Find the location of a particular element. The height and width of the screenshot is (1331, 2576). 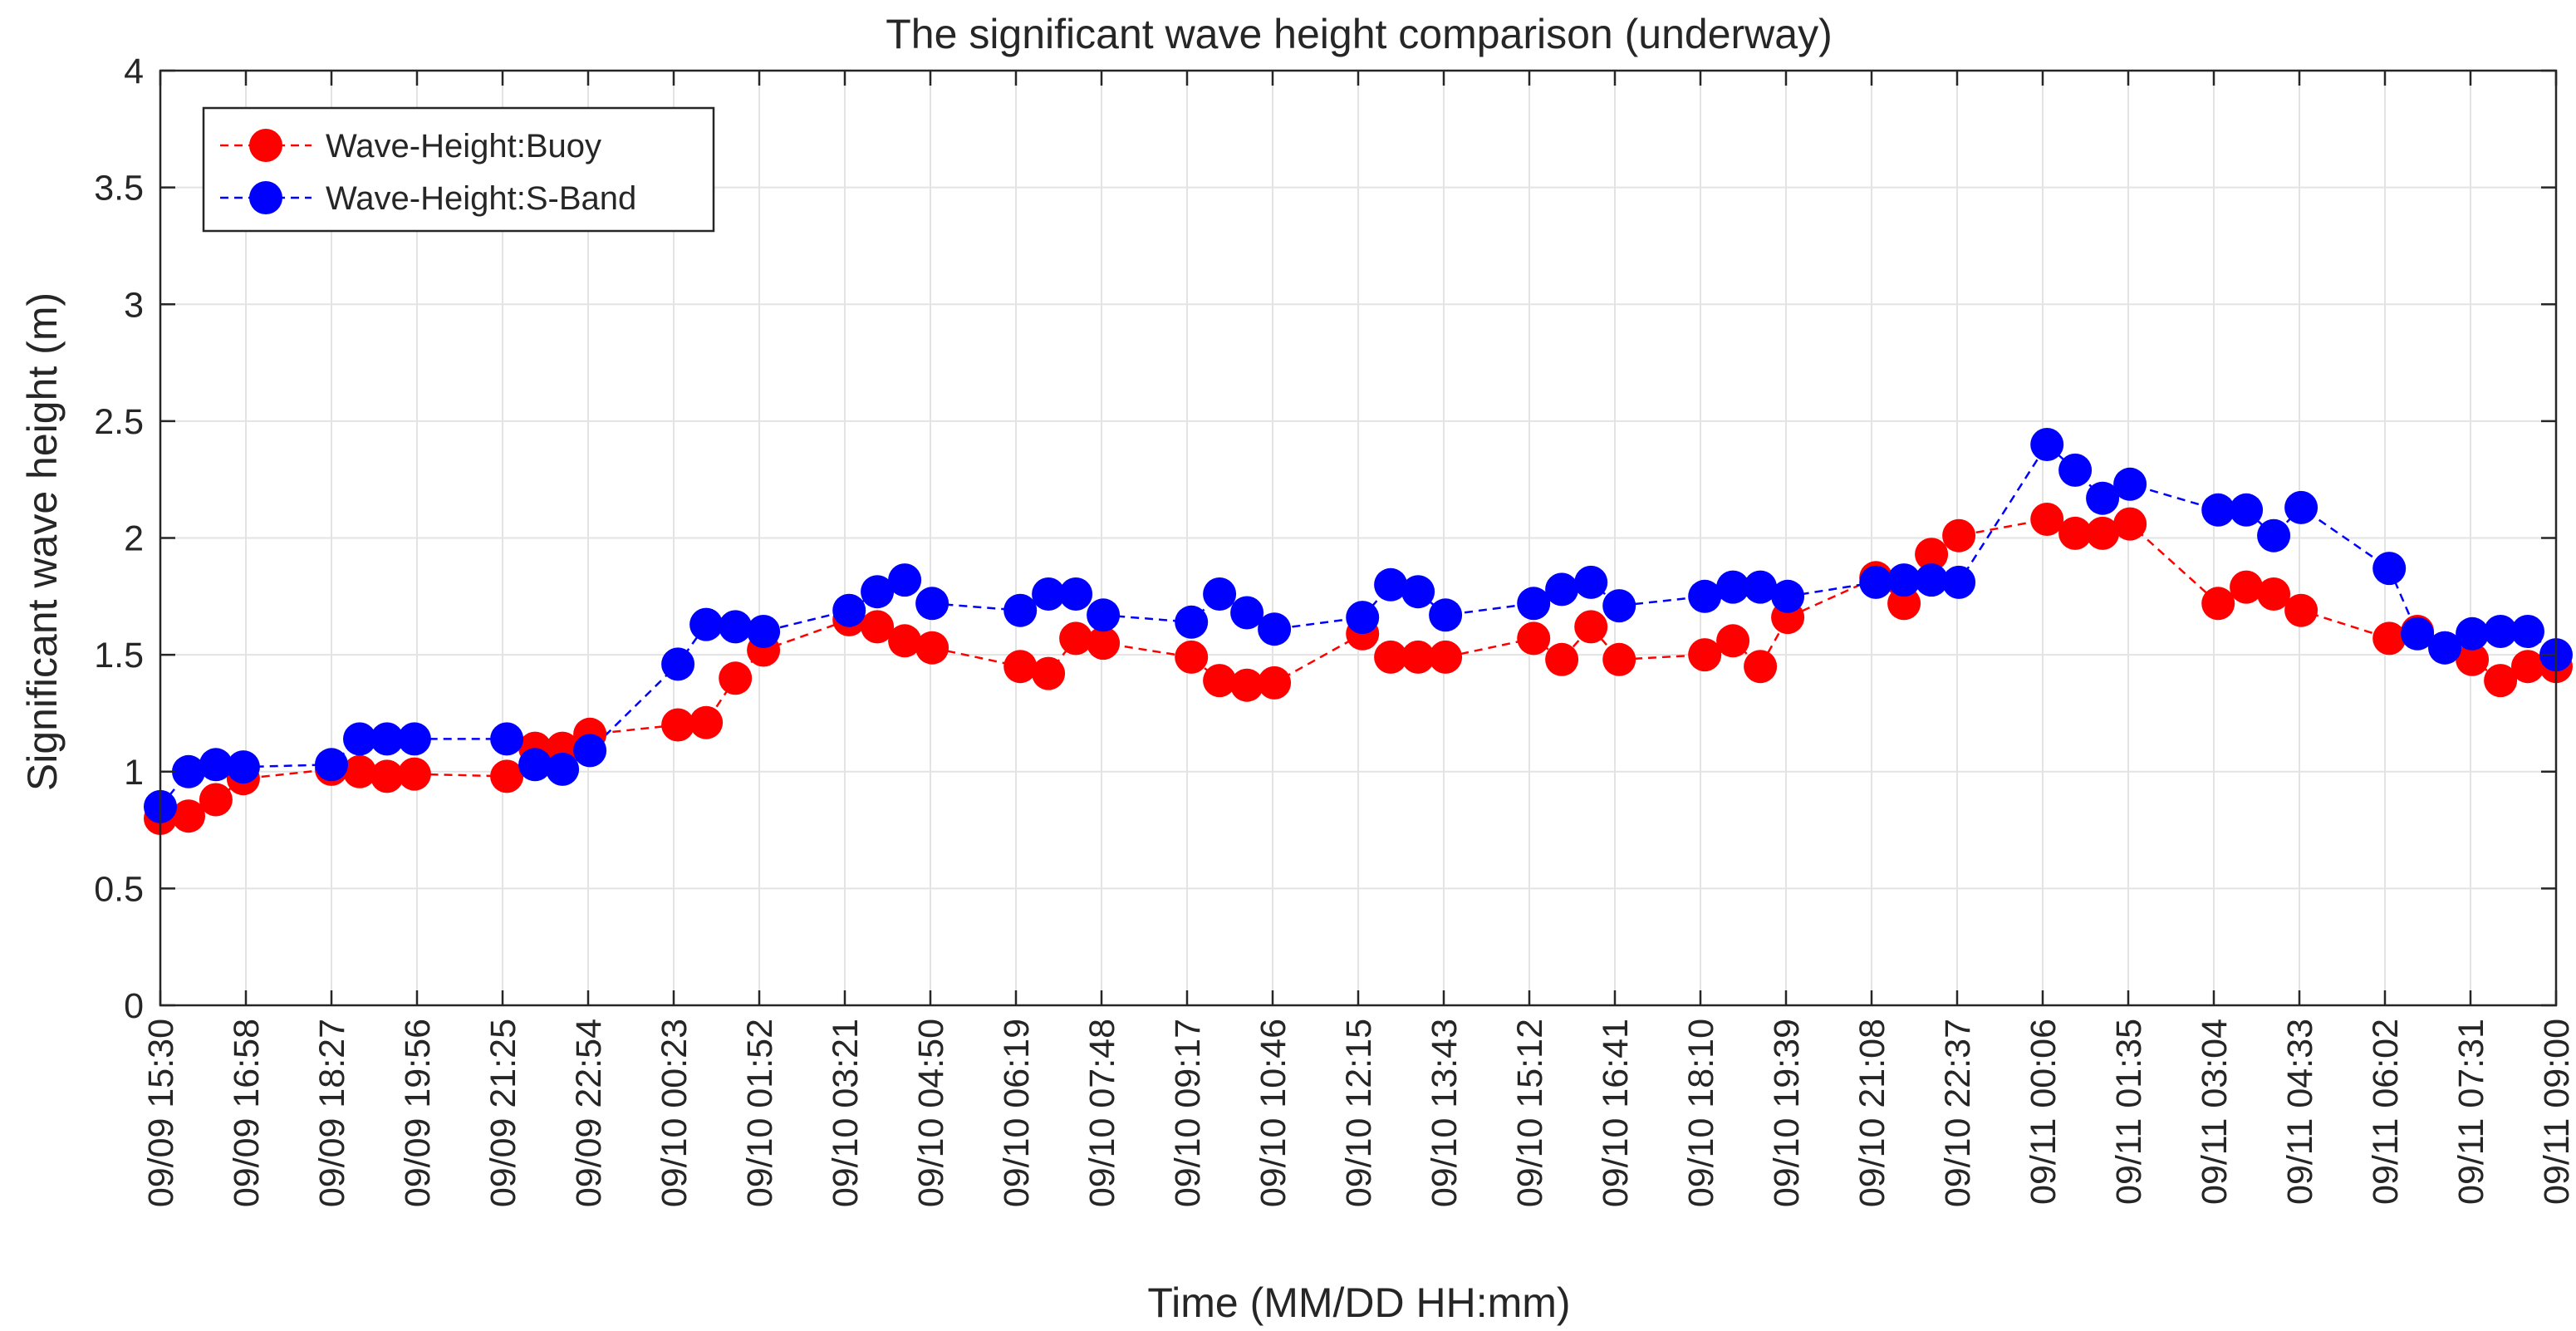

legend-marker-sband is located at coordinates (265, 197).